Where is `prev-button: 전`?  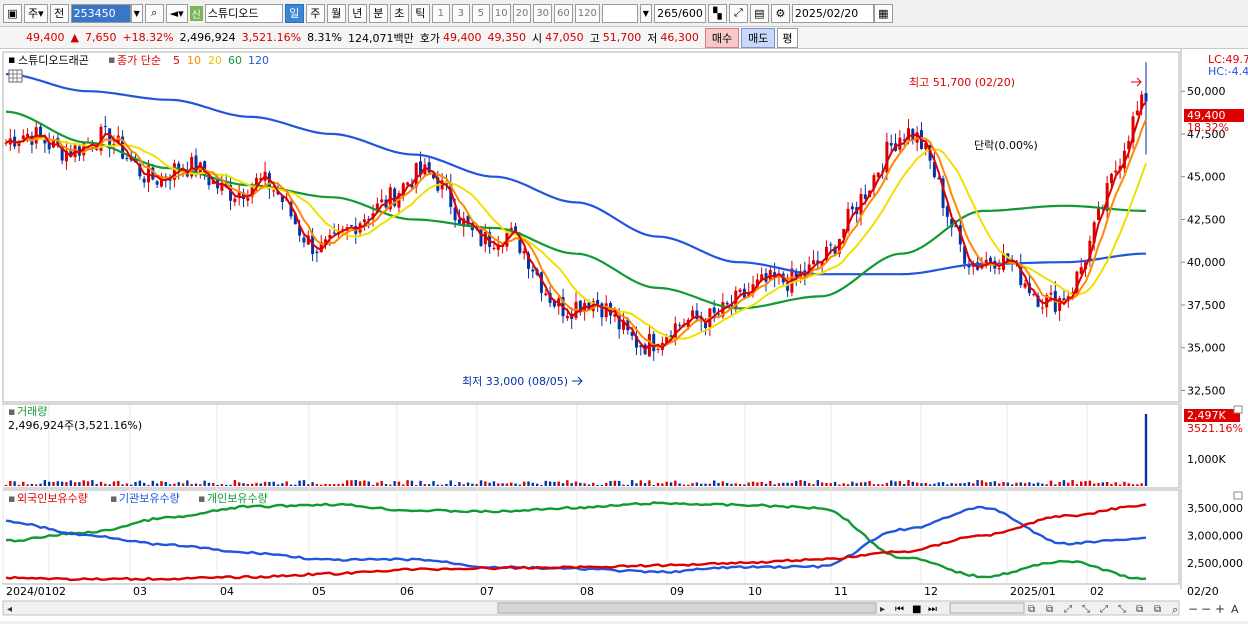
prev-button: 전 is located at coordinates (59, 13).